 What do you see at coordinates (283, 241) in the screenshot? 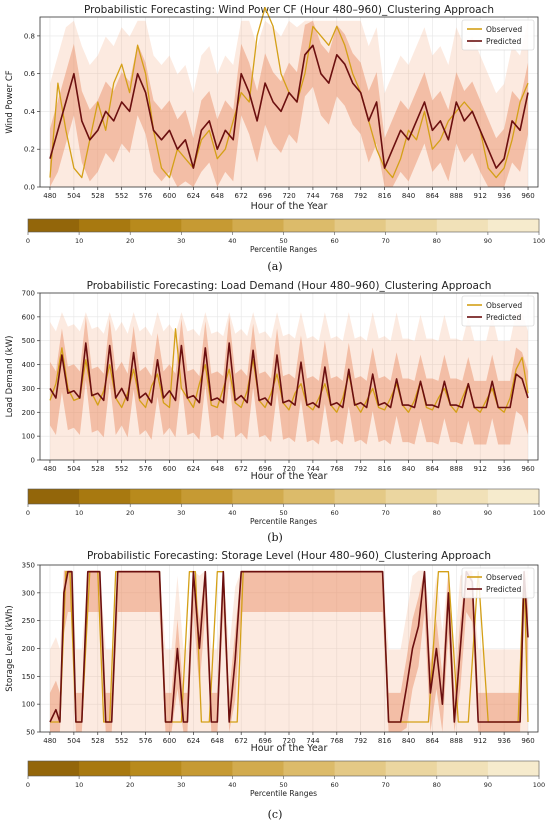
I see `colorbar-tick-label: 50` at bounding box center [283, 241].